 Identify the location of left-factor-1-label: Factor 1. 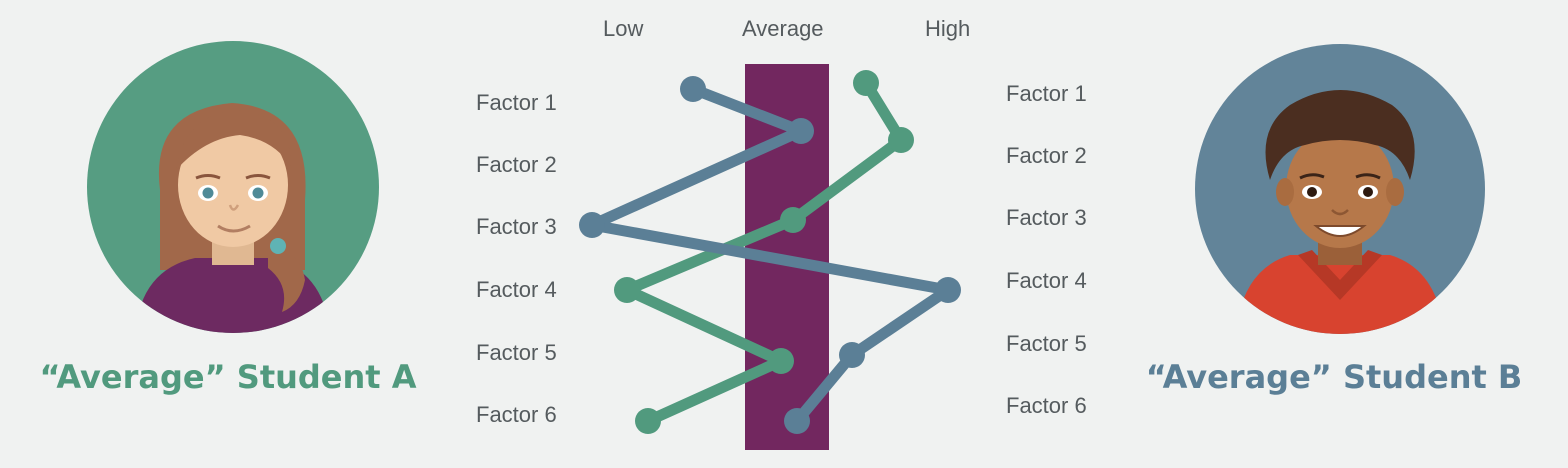
(516, 102).